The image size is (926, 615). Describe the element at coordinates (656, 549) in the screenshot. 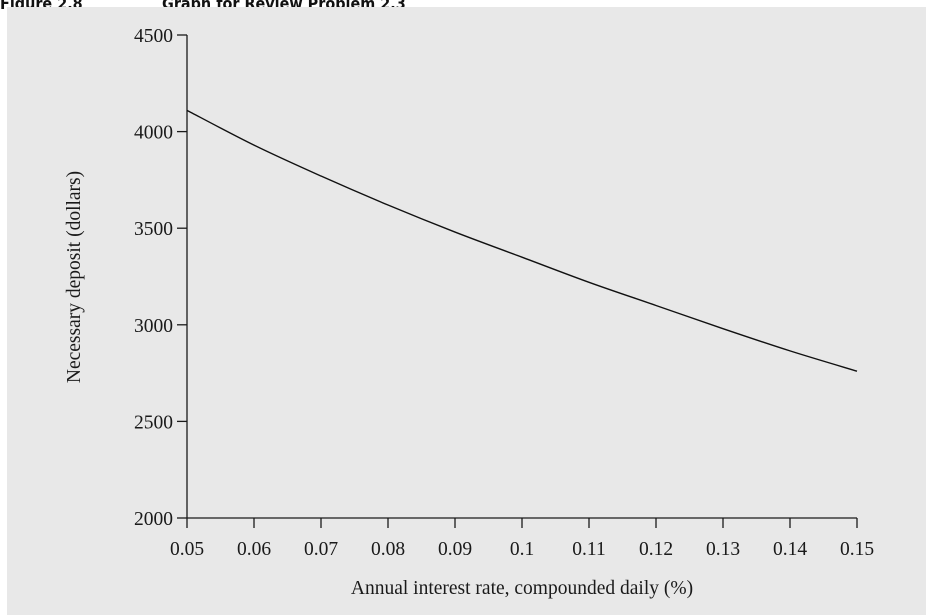

I see `x-tick-label: 0.12` at that location.